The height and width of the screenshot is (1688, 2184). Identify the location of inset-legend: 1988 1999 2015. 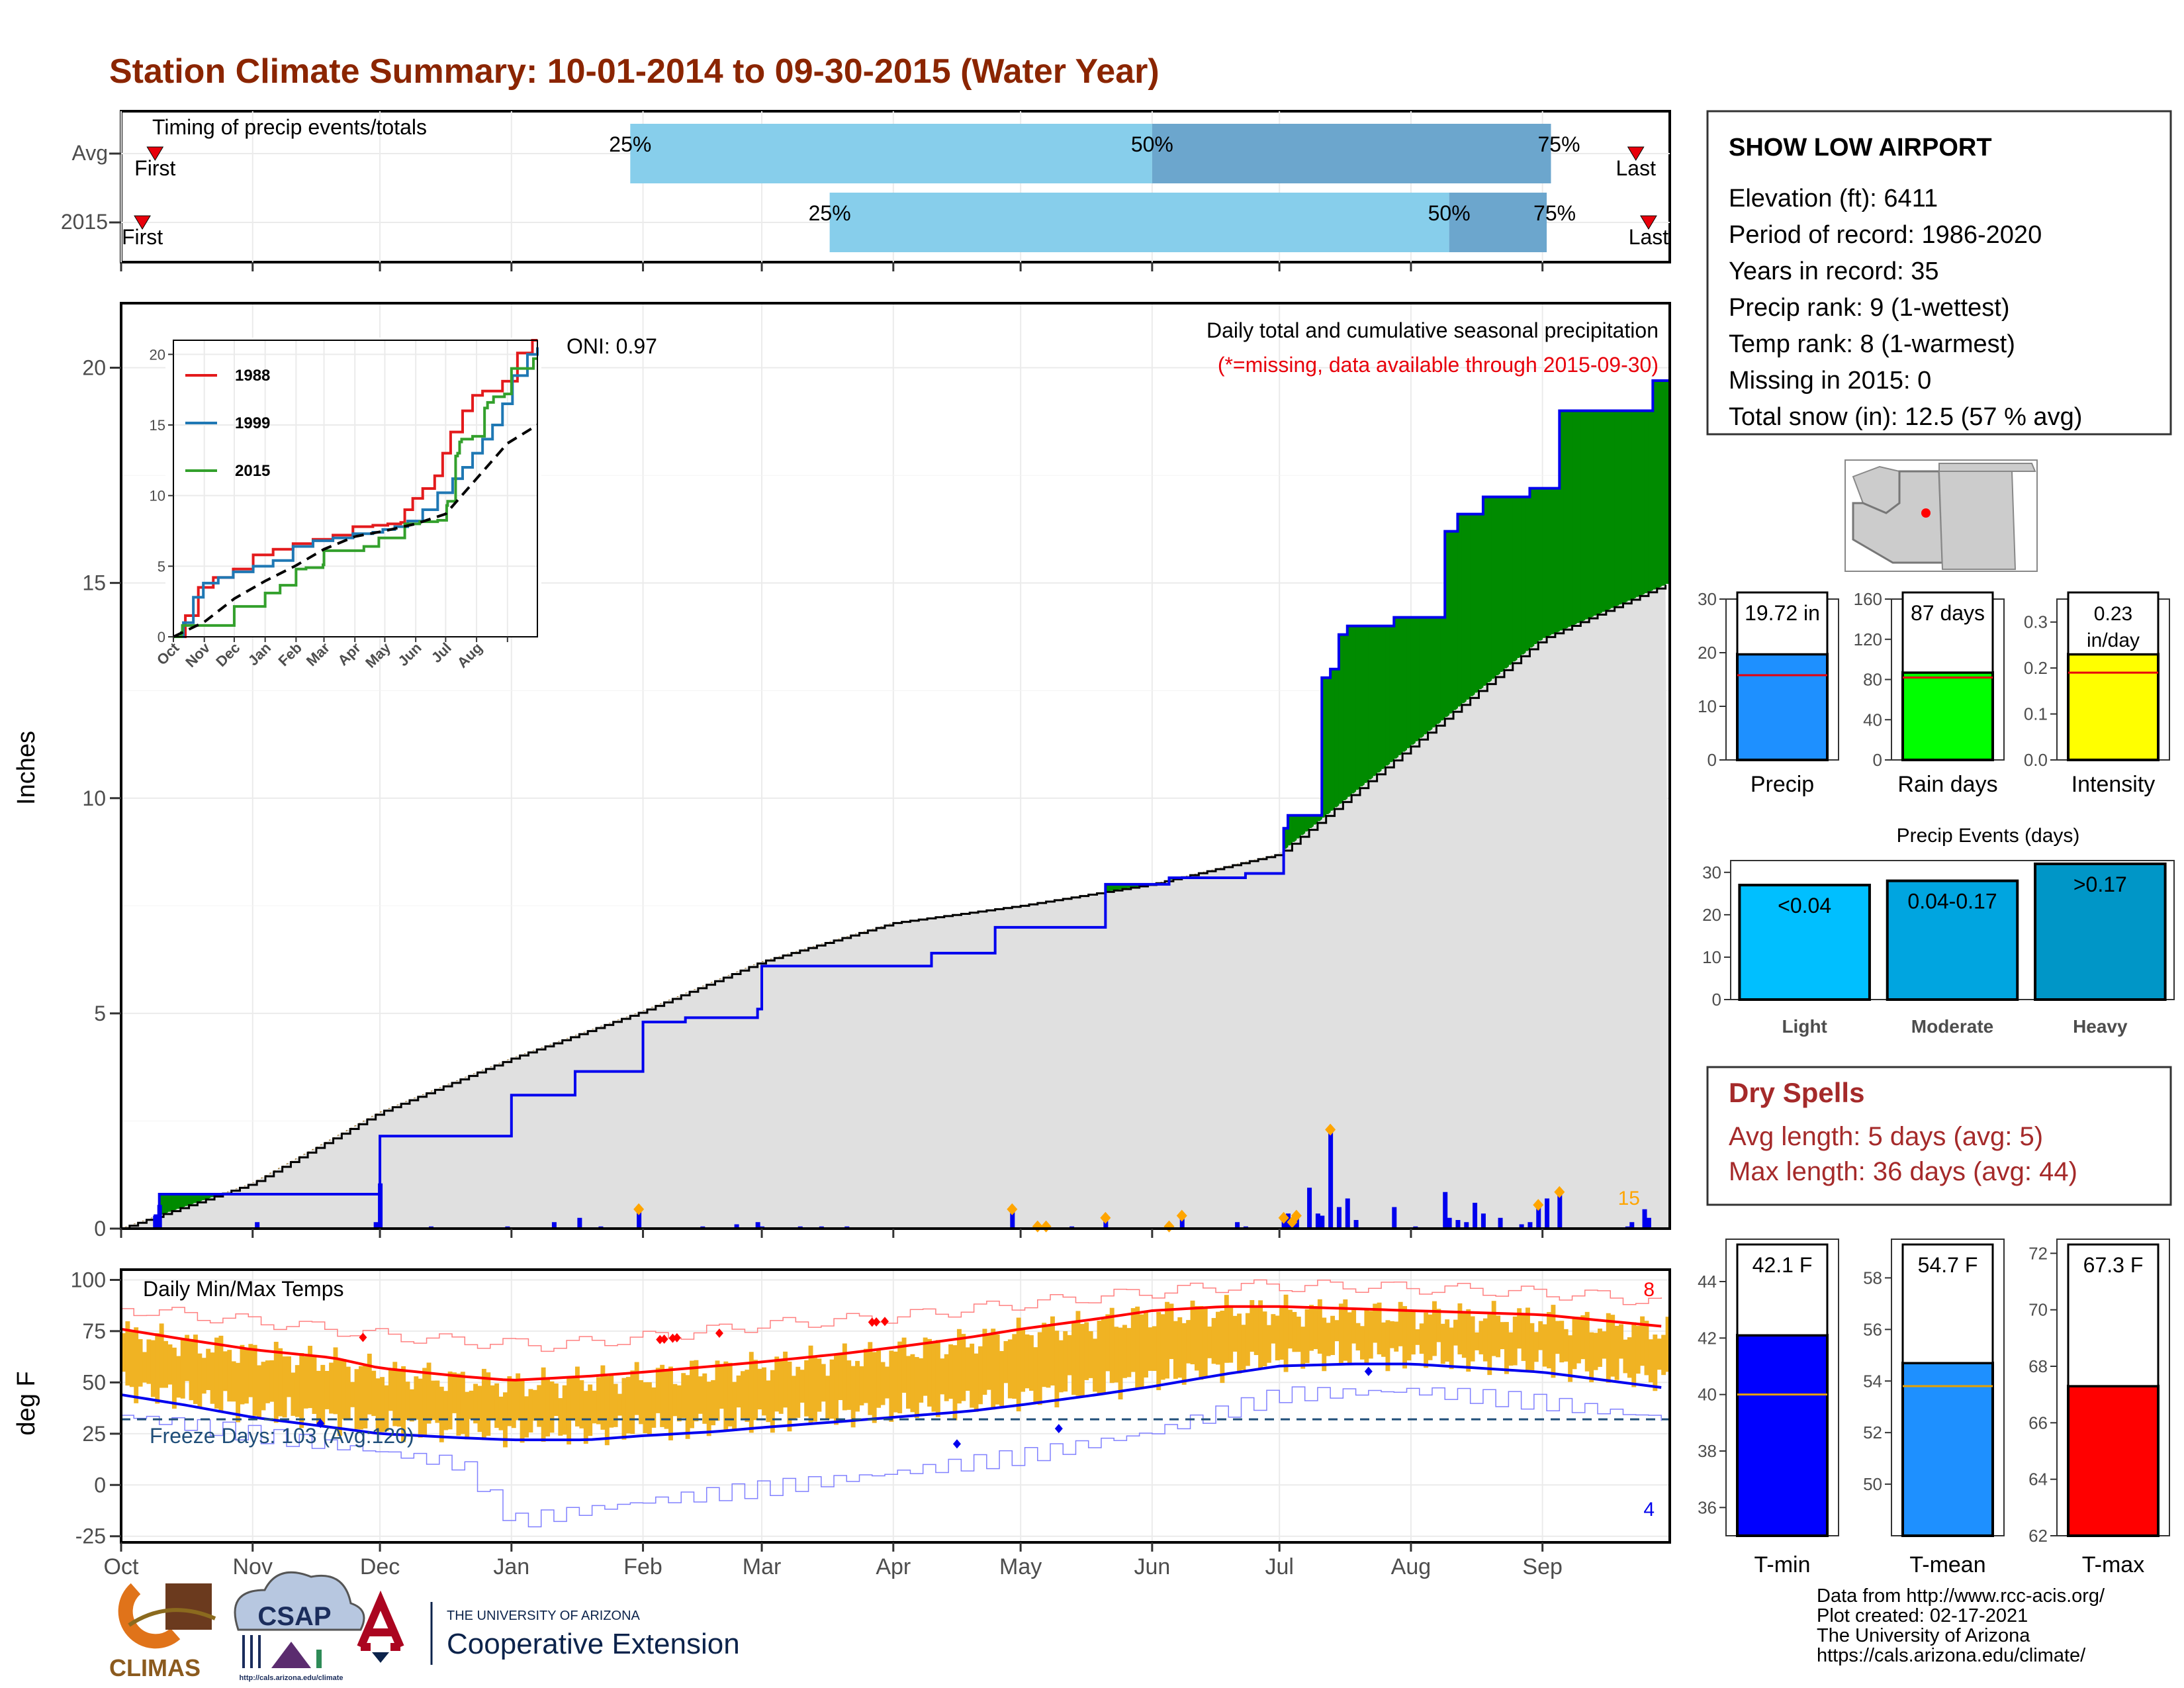
(228, 423).